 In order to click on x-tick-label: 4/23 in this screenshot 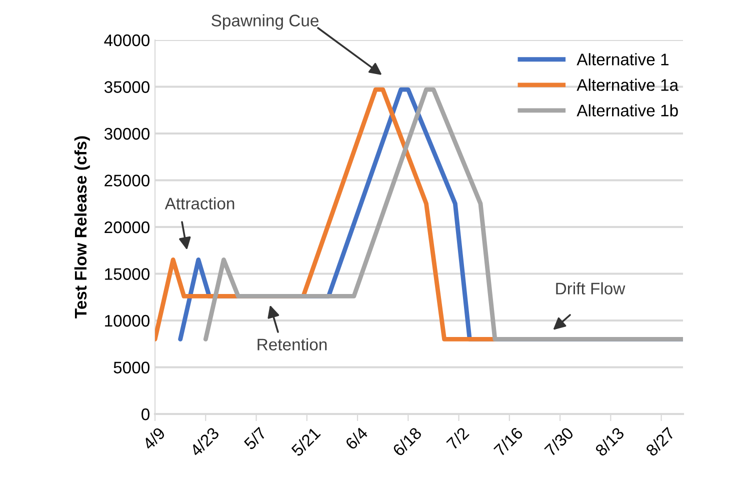, I will do `click(204, 442)`.